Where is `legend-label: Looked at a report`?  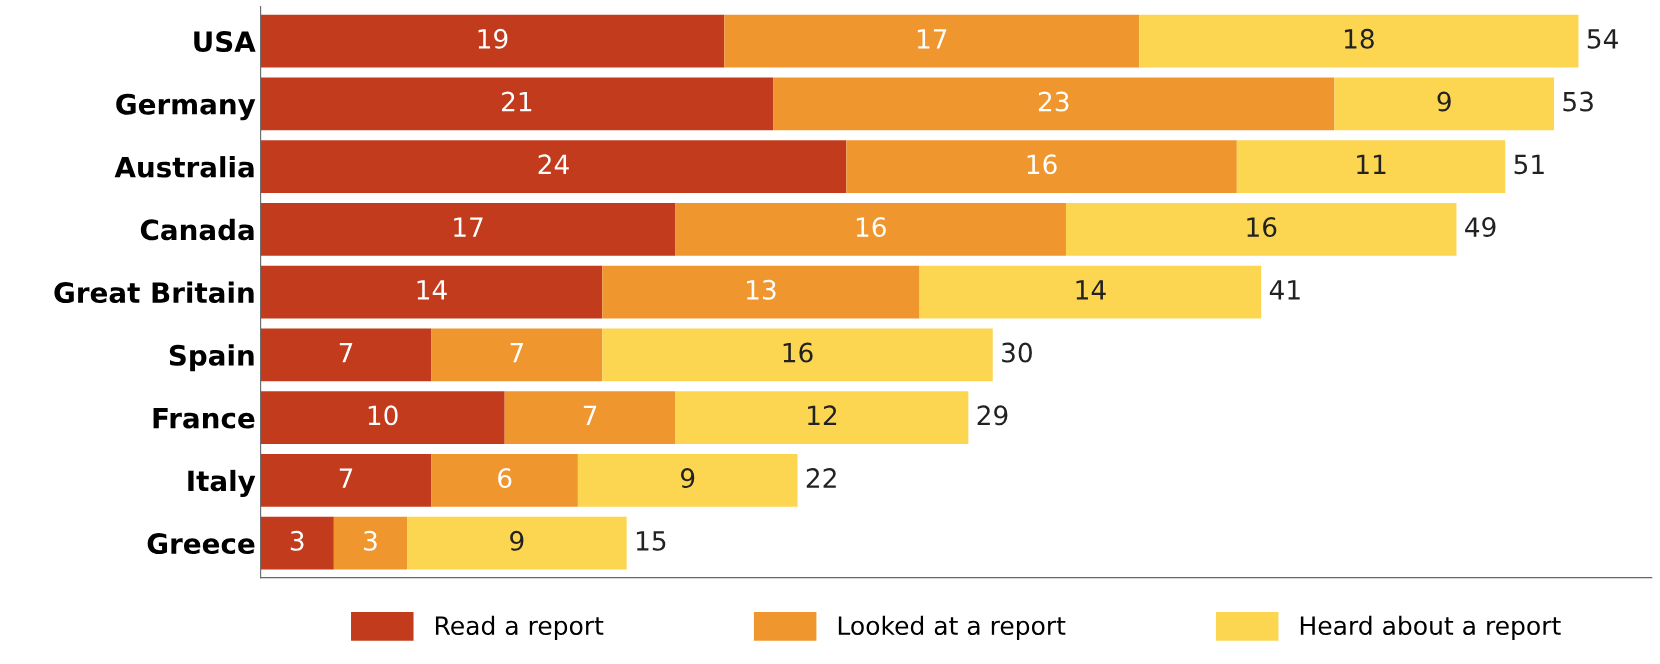
legend-label: Looked at a report is located at coordinates (952, 627).